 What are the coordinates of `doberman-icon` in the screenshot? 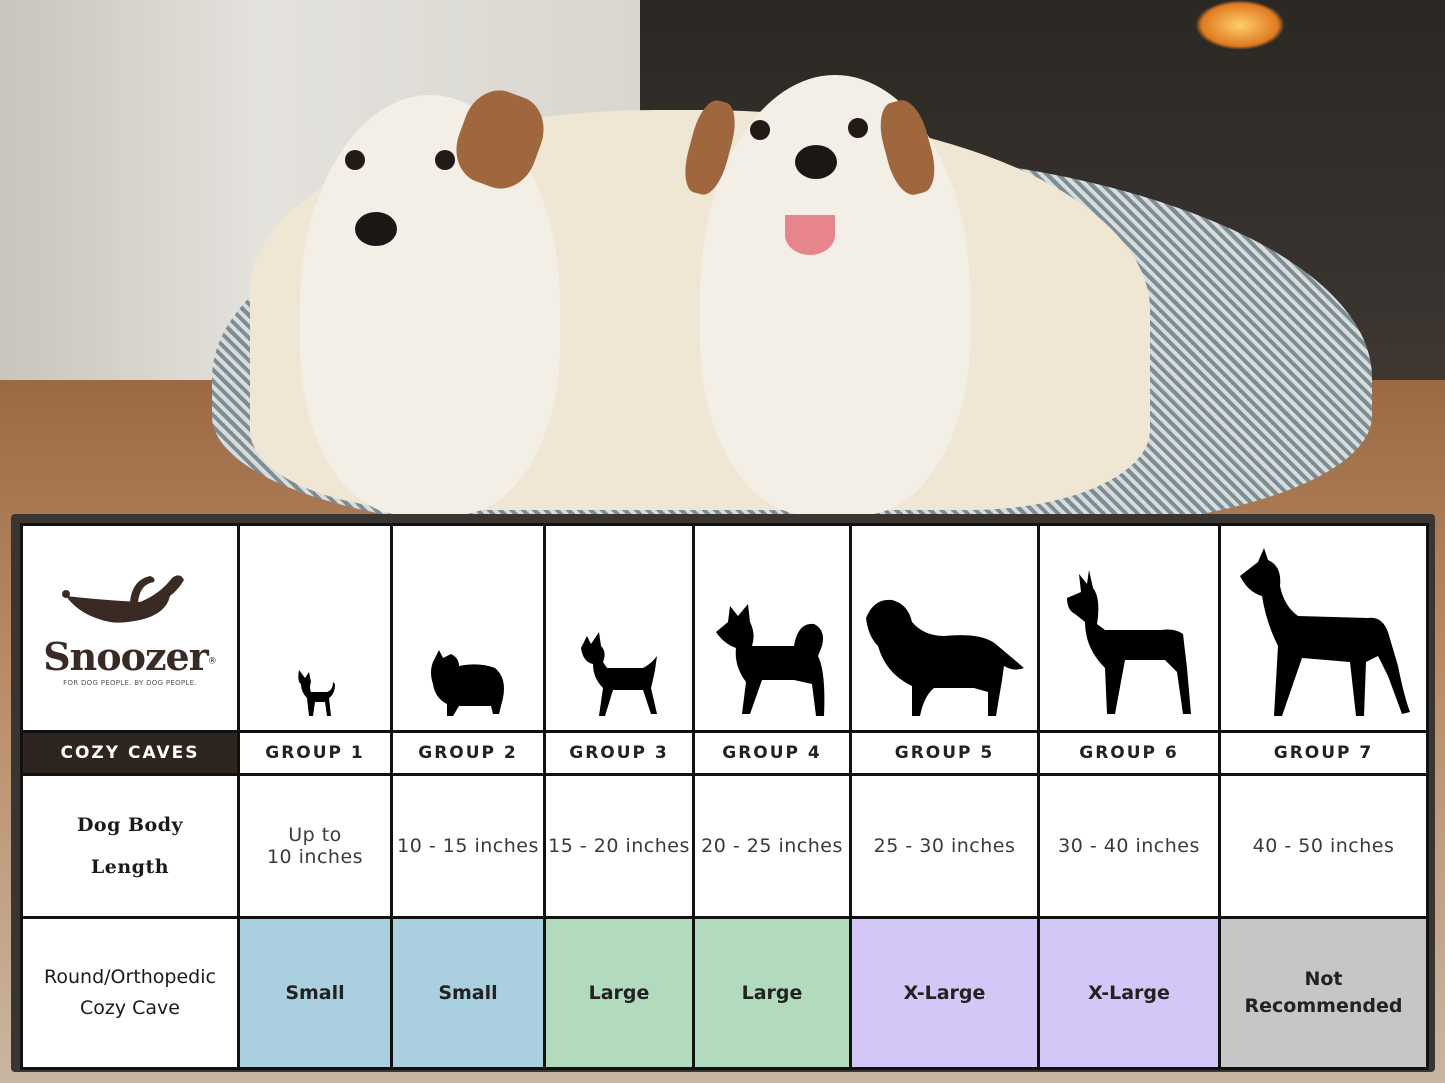 It's located at (1129, 642).